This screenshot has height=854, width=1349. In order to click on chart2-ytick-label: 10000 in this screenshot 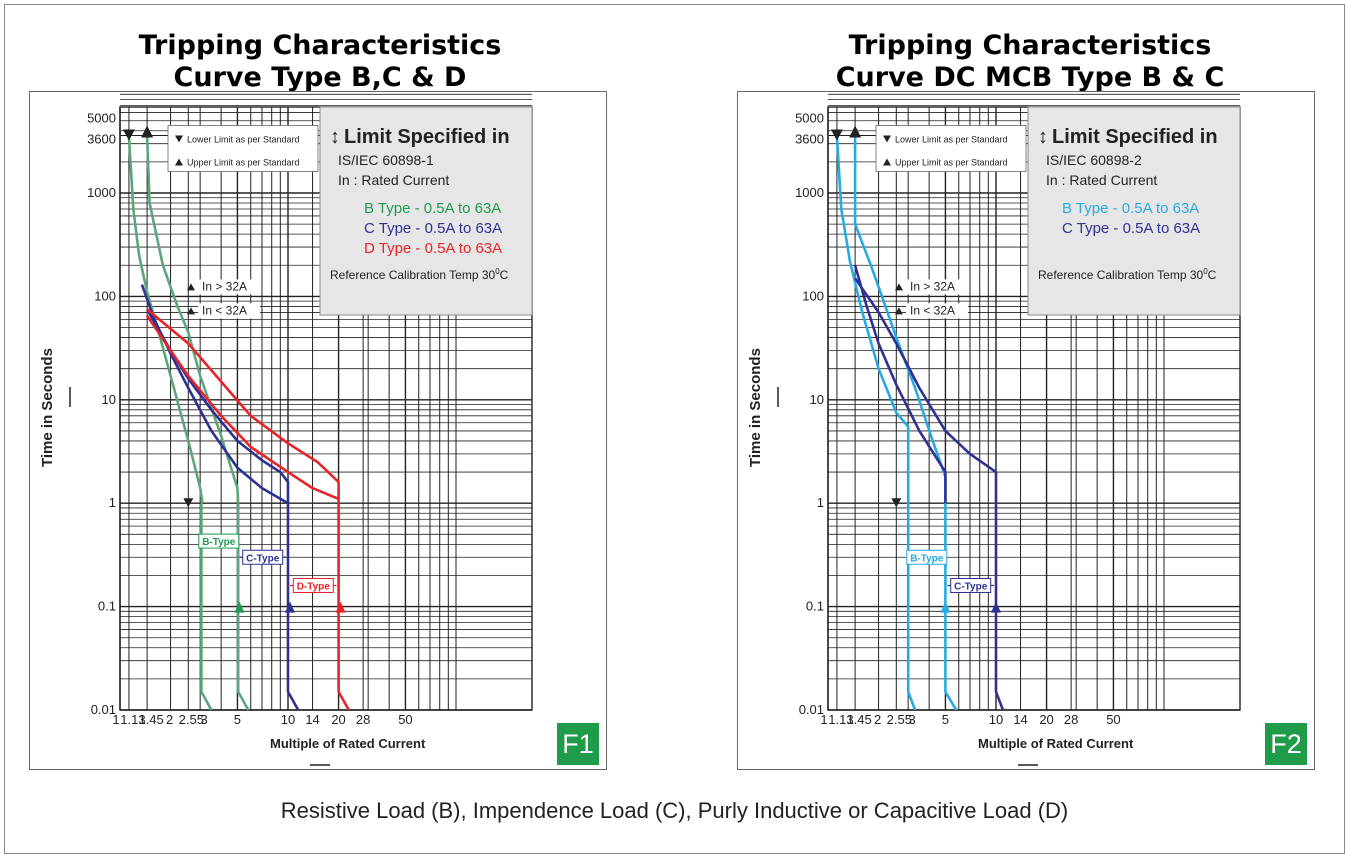, I will do `click(806, 92)`.